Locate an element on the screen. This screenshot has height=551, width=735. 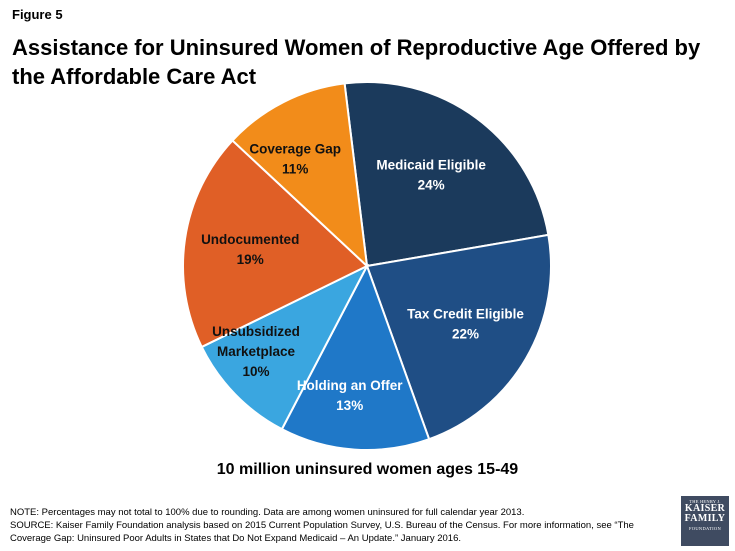
pie-slice-undocumented is located at coordinates (275, 244).